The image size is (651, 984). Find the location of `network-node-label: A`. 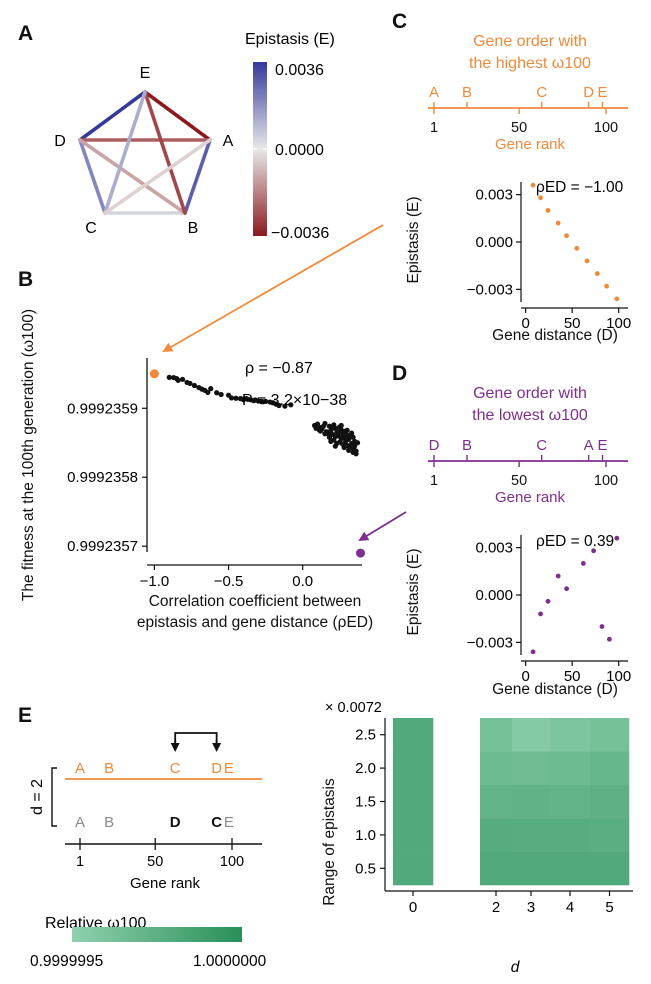

network-node-label: A is located at coordinates (228, 141).